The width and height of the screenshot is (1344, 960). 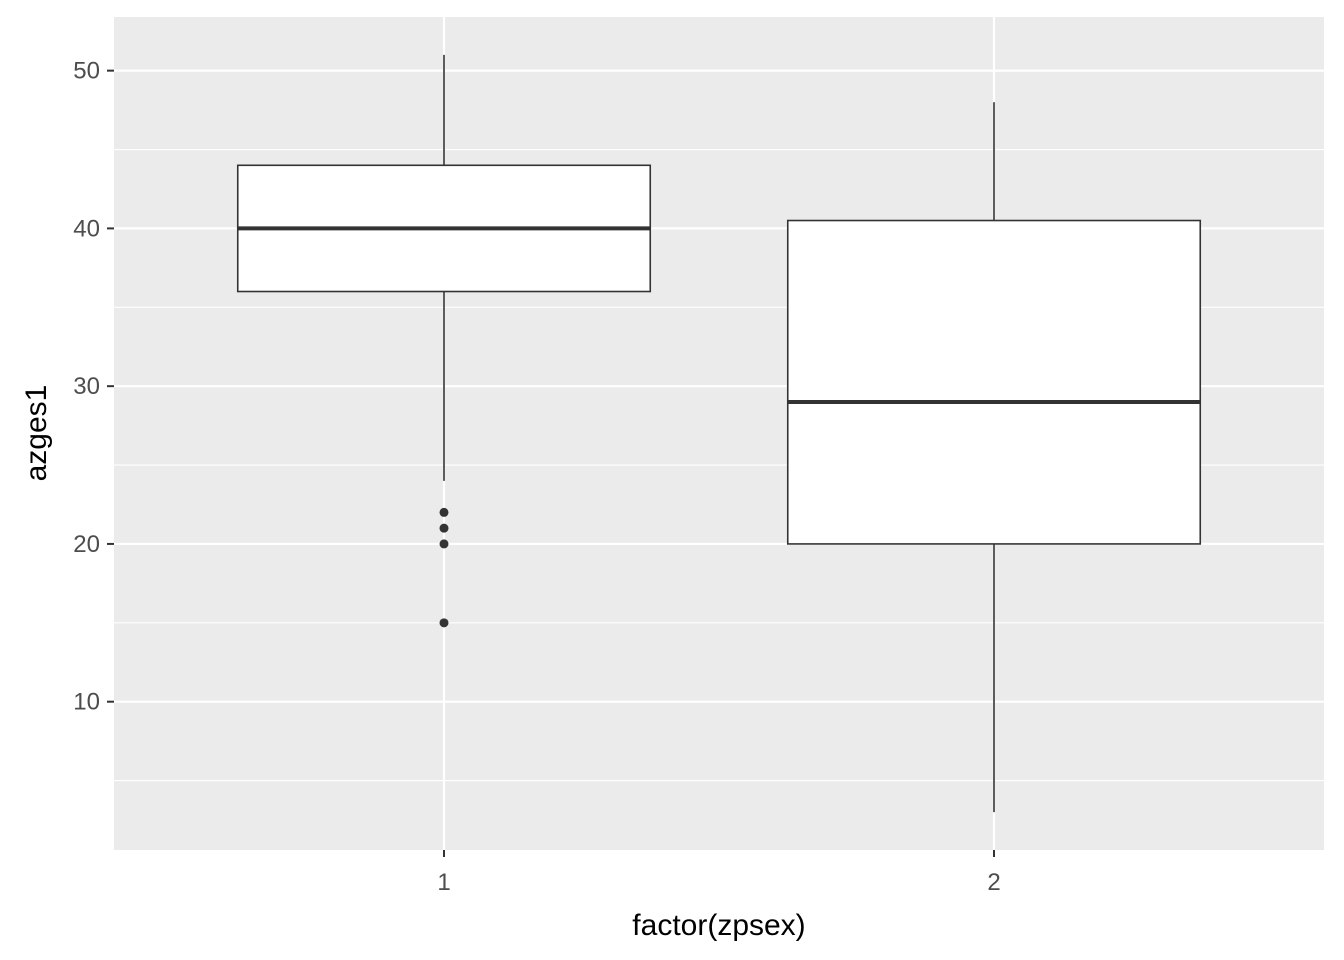 I want to click on x-tick-label: 2, so click(x=993, y=882).